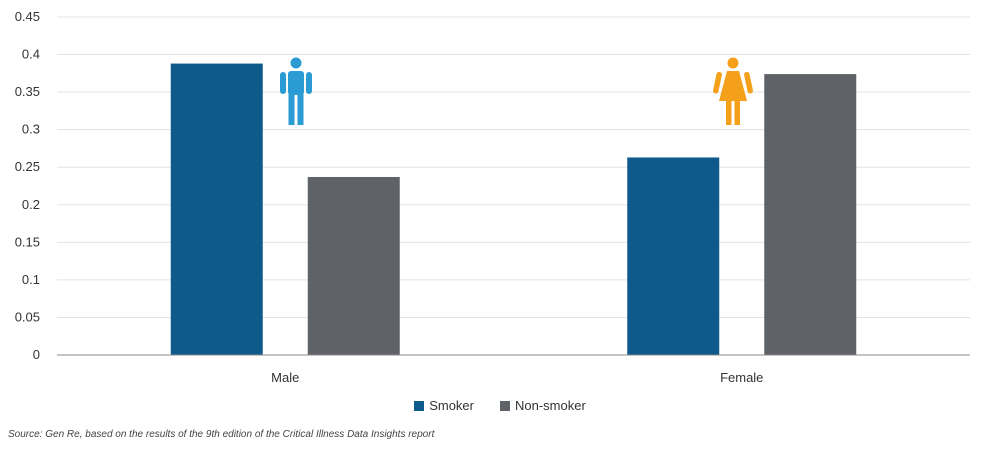 This screenshot has height=470, width=1000. I want to click on female-head, so click(733, 63).